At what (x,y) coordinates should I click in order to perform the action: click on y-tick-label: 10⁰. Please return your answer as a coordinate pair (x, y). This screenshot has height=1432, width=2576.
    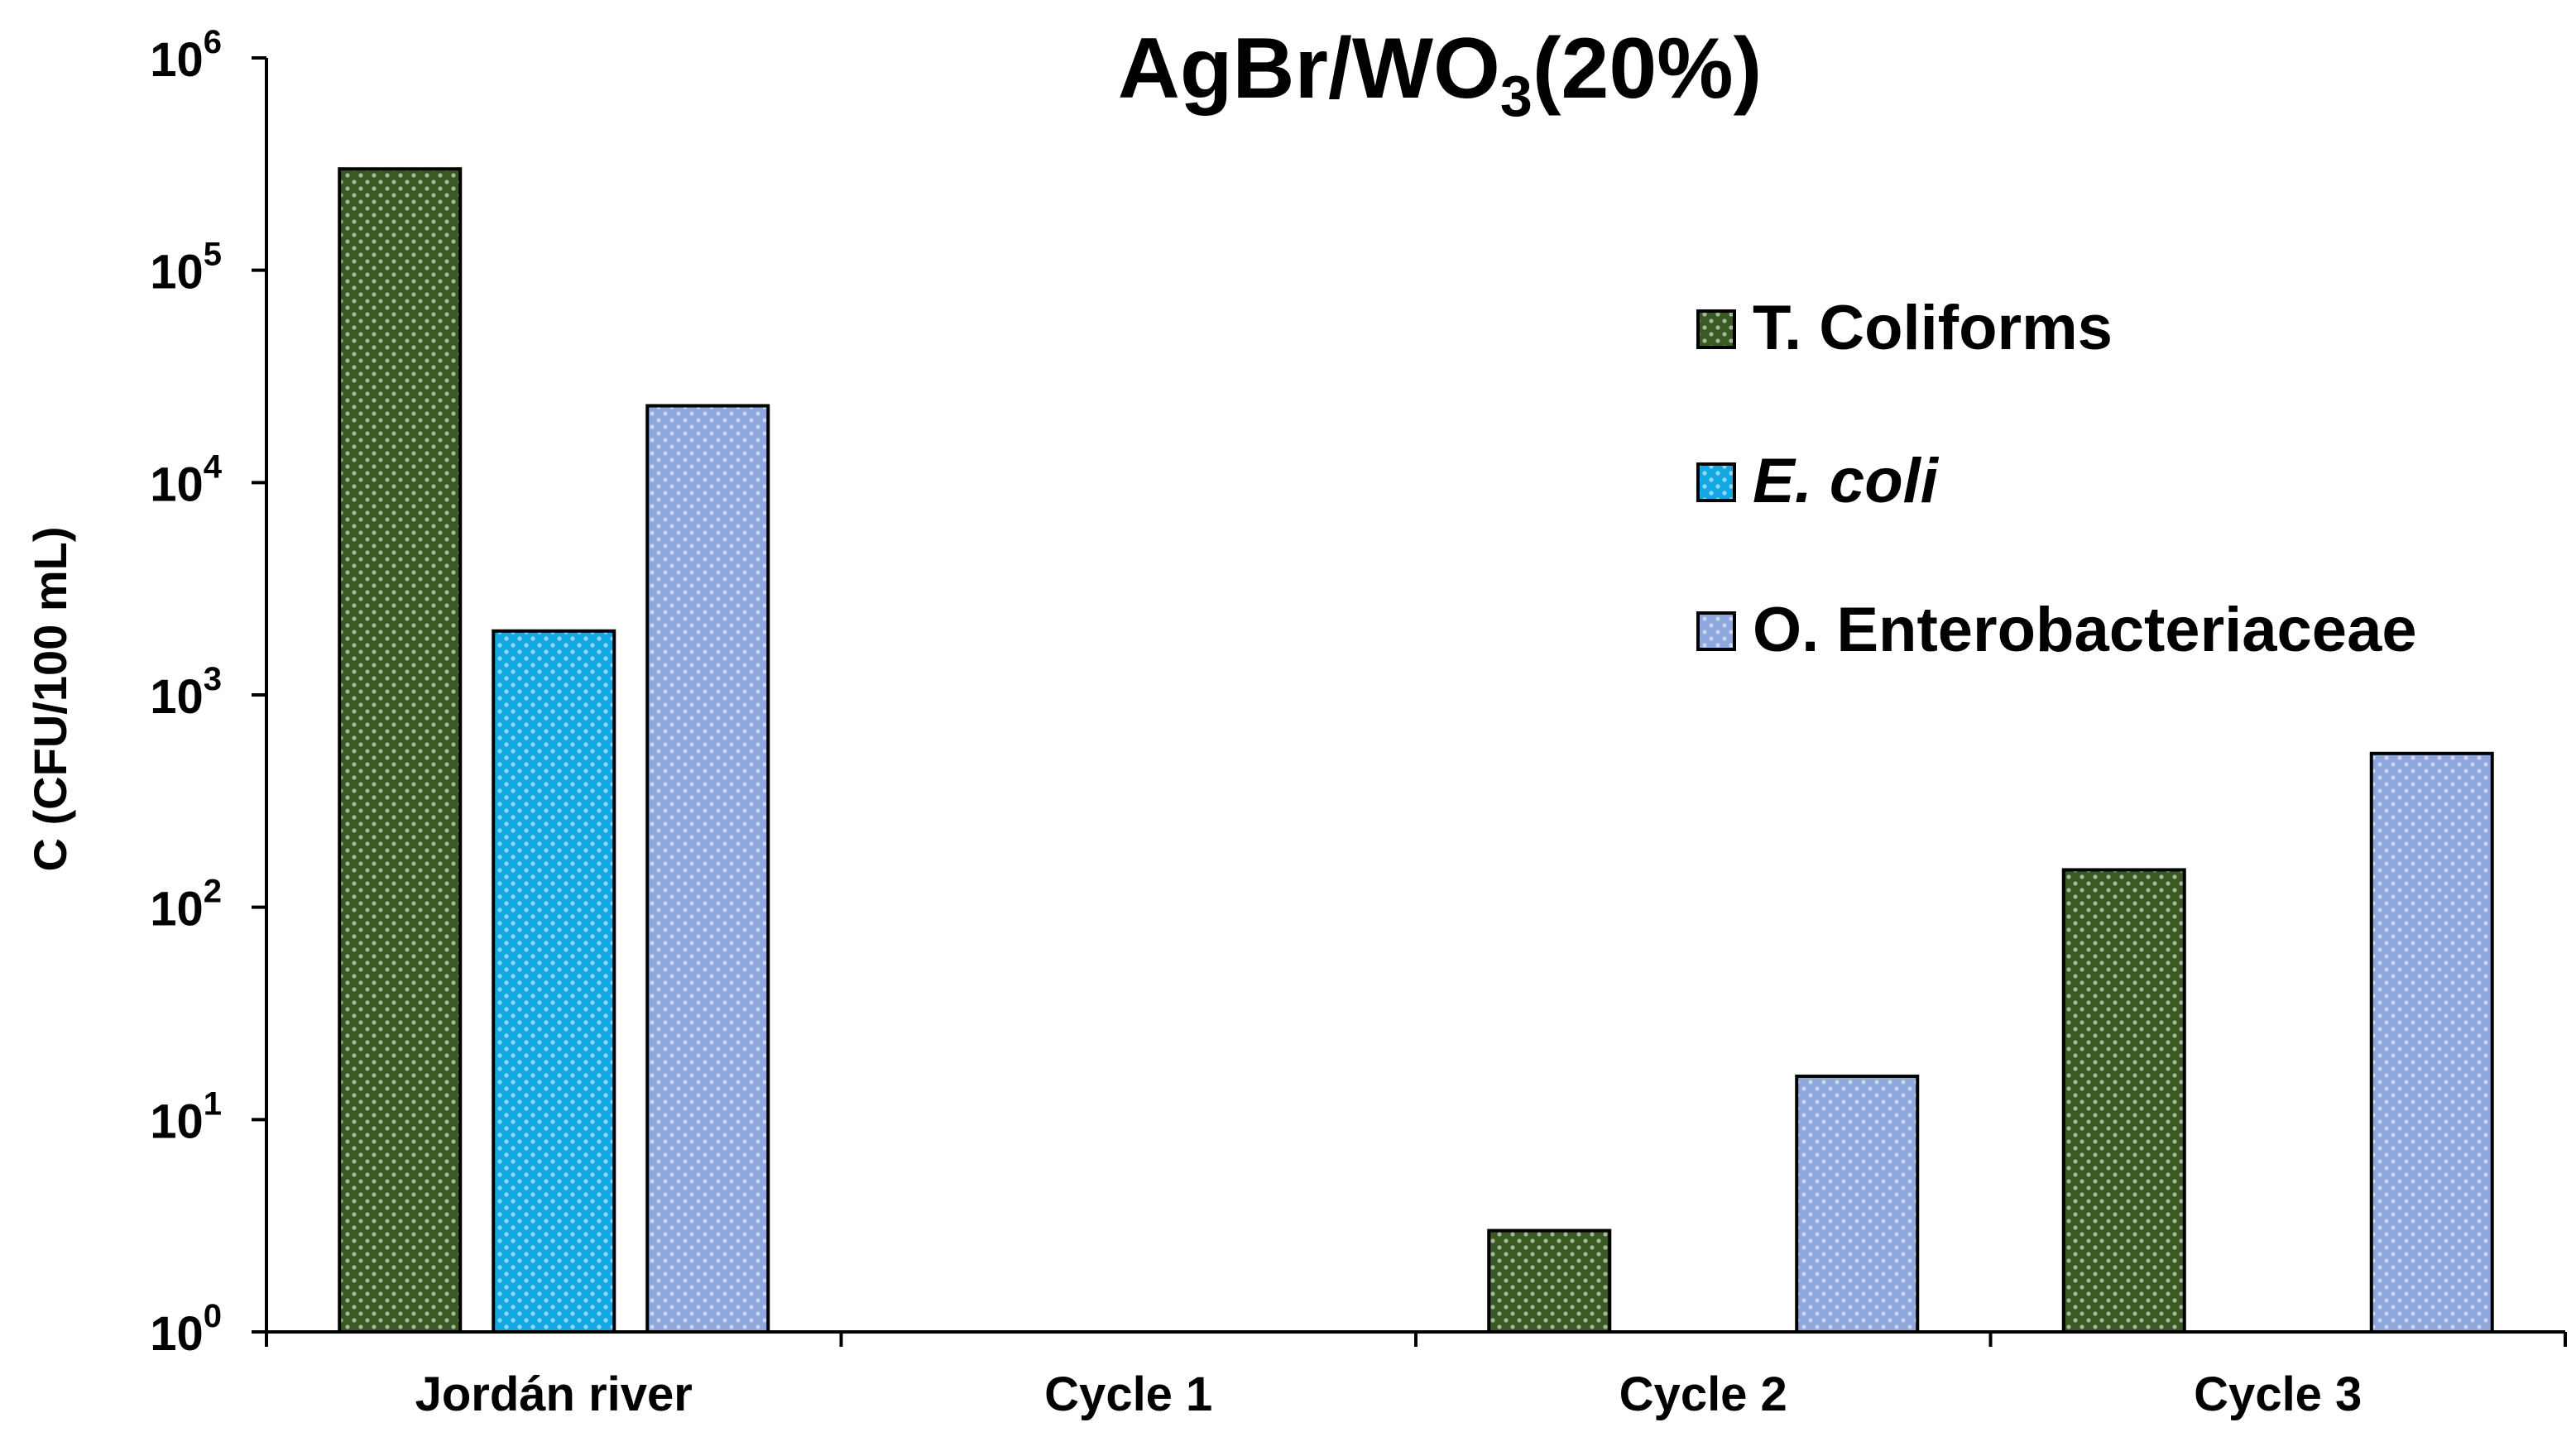
    Looking at the image, I should click on (186, 1330).